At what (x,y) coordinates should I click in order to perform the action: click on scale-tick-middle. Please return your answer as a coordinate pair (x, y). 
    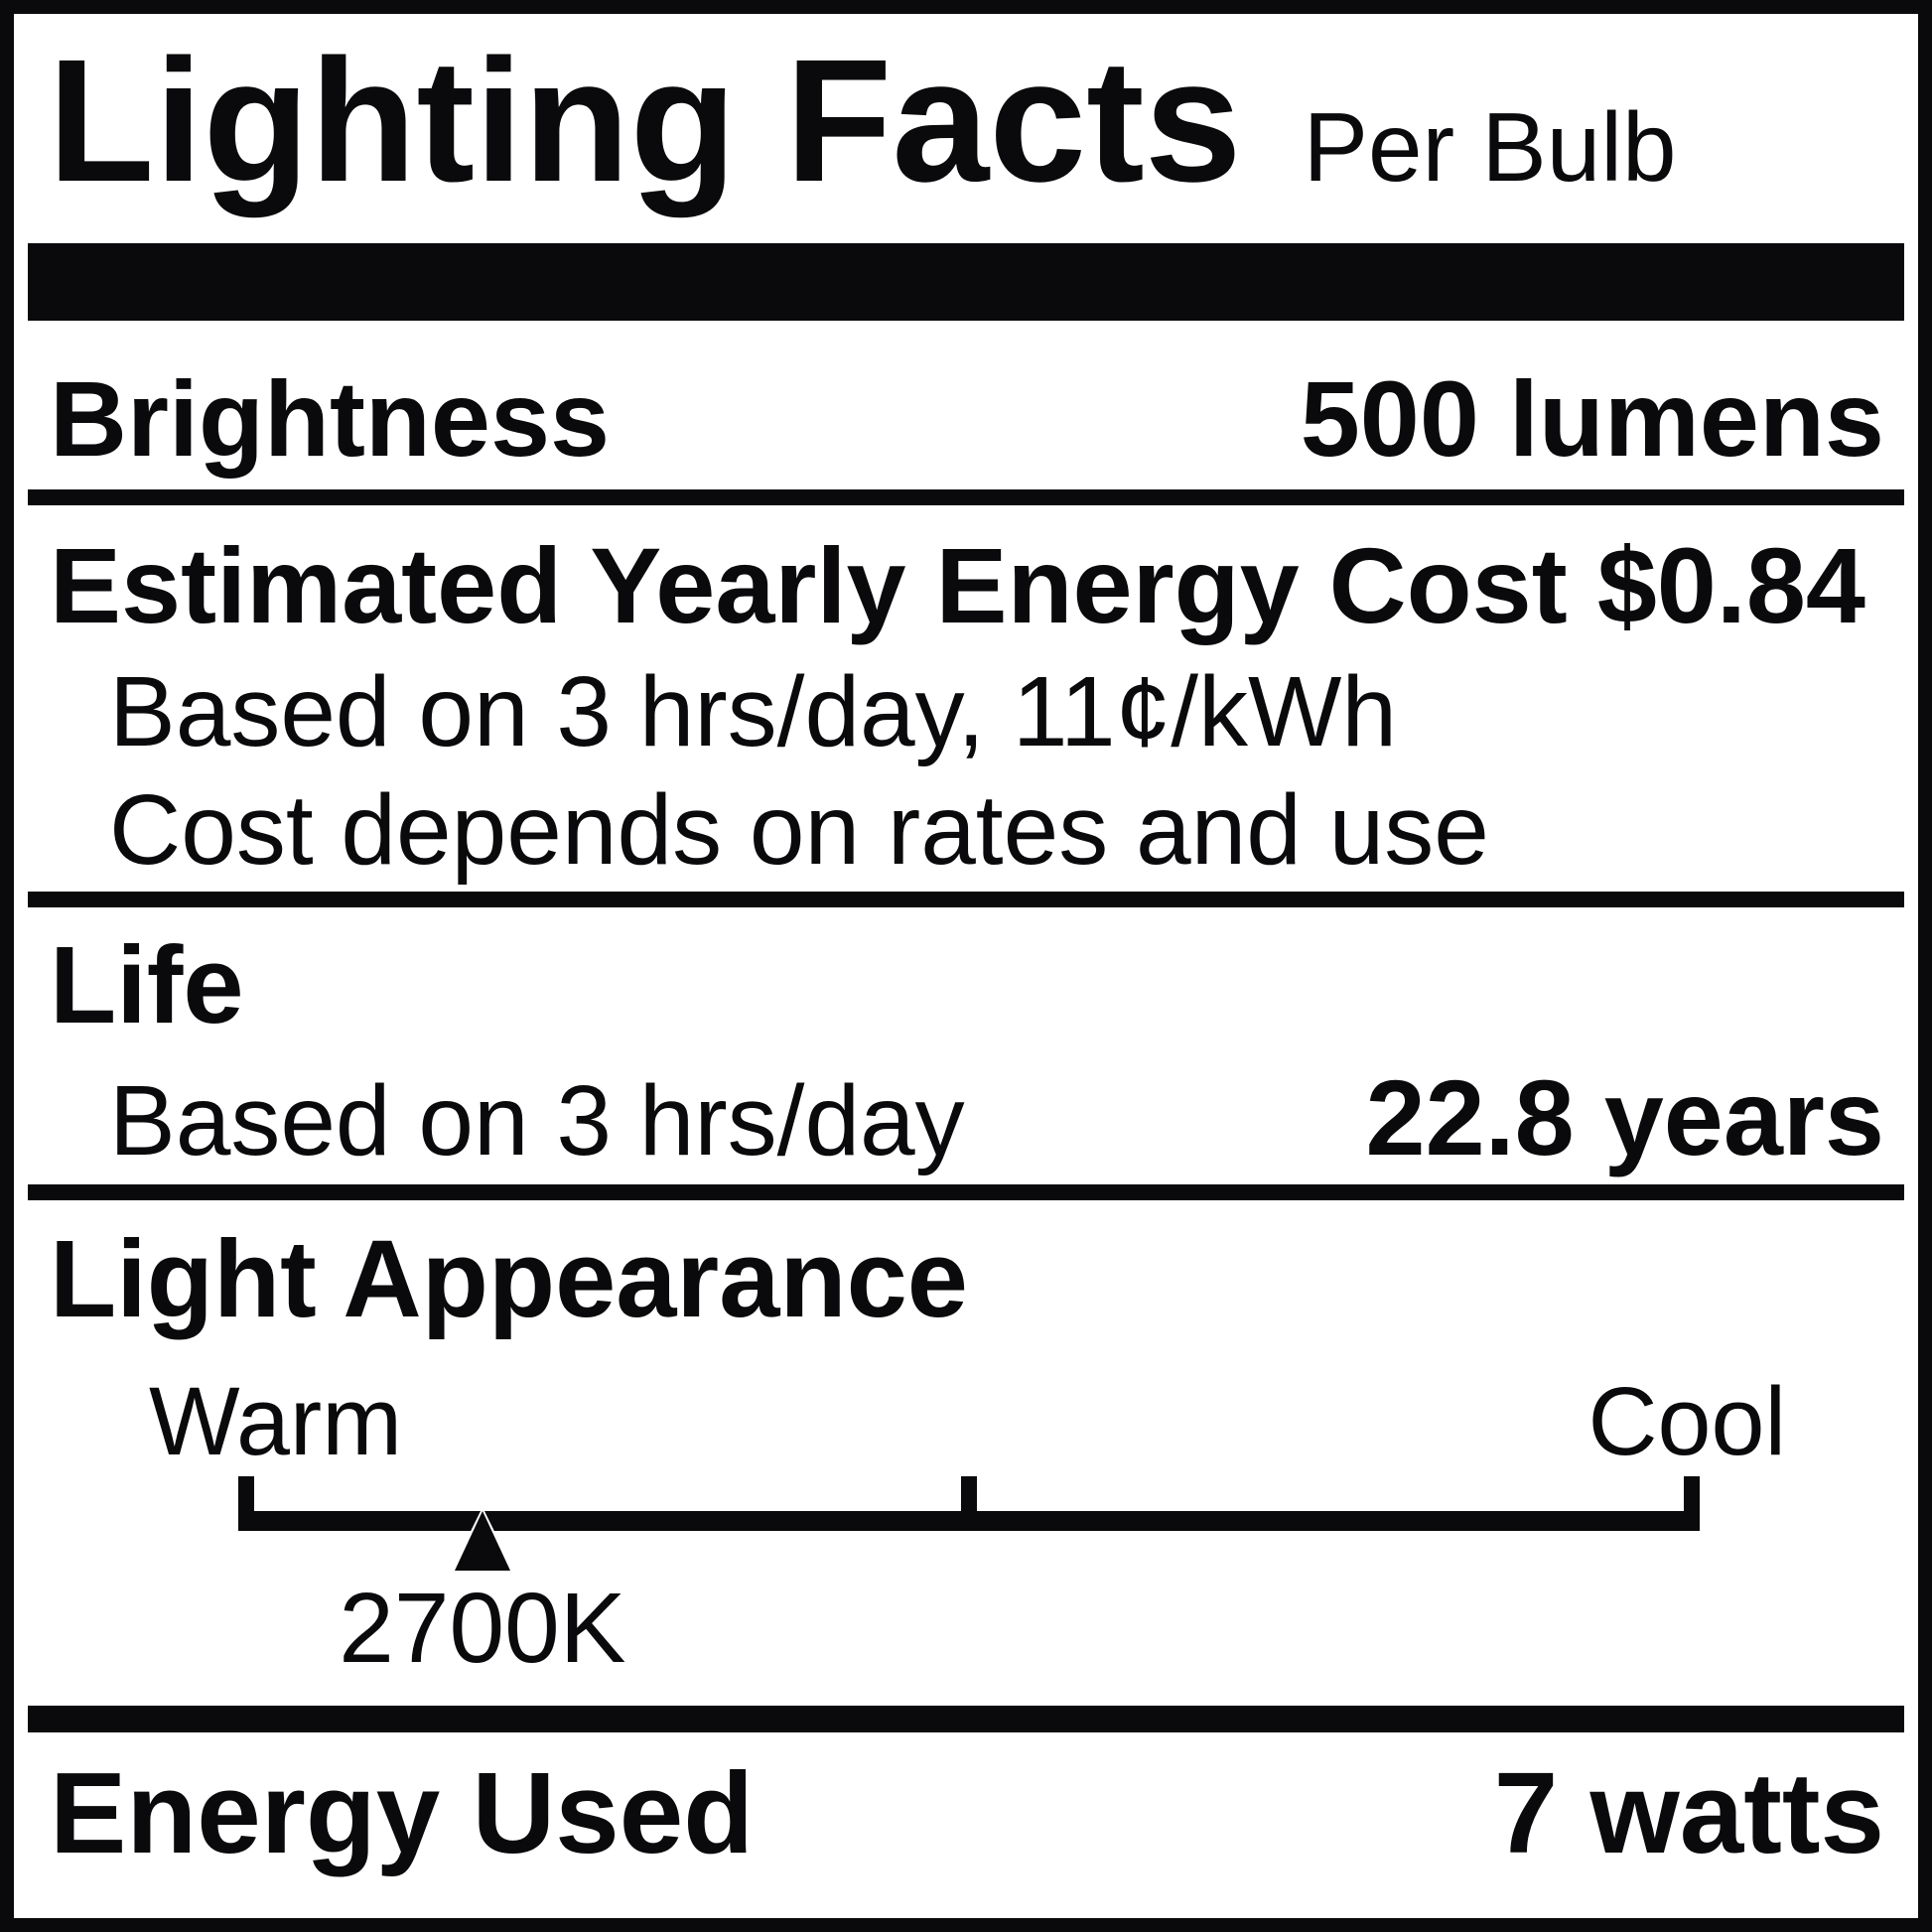
    Looking at the image, I should click on (969, 1504).